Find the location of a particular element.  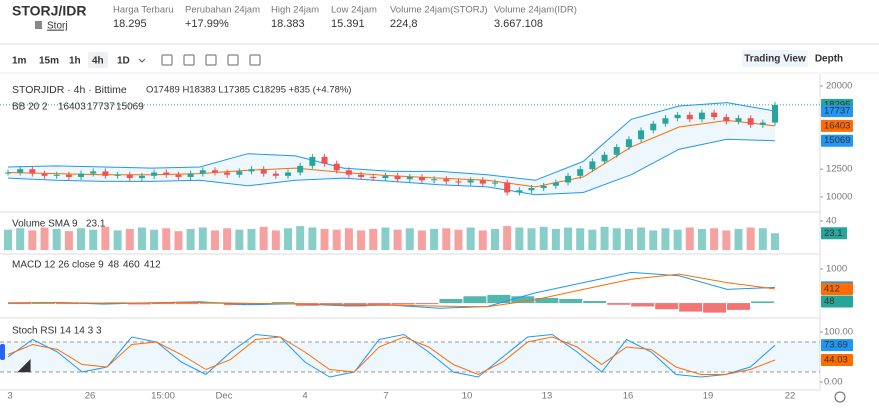

y-tick-label: 40 is located at coordinates (831, 221).